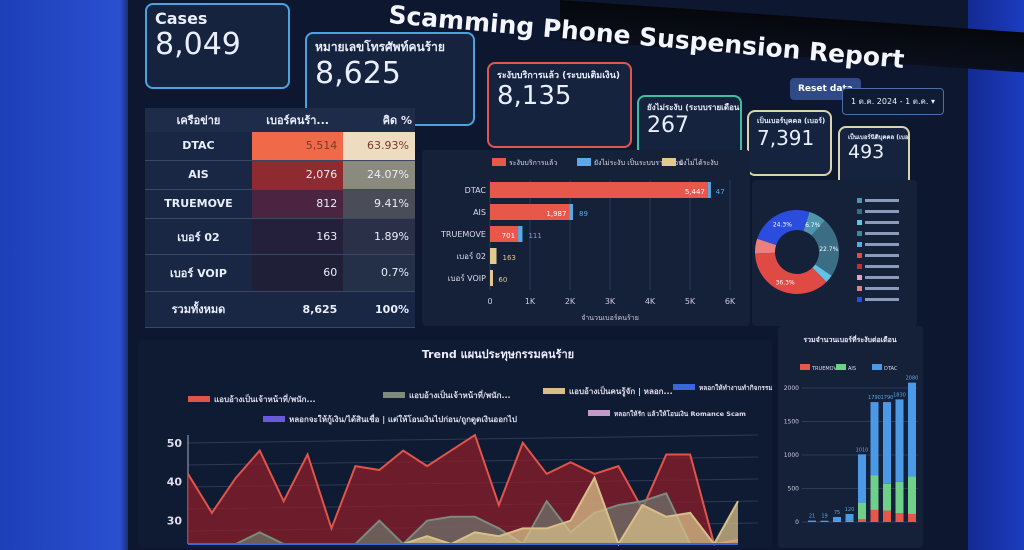 This screenshot has width=1024, height=550. What do you see at coordinates (534, 96) in the screenshot?
I see `card-value: 8,135` at bounding box center [534, 96].